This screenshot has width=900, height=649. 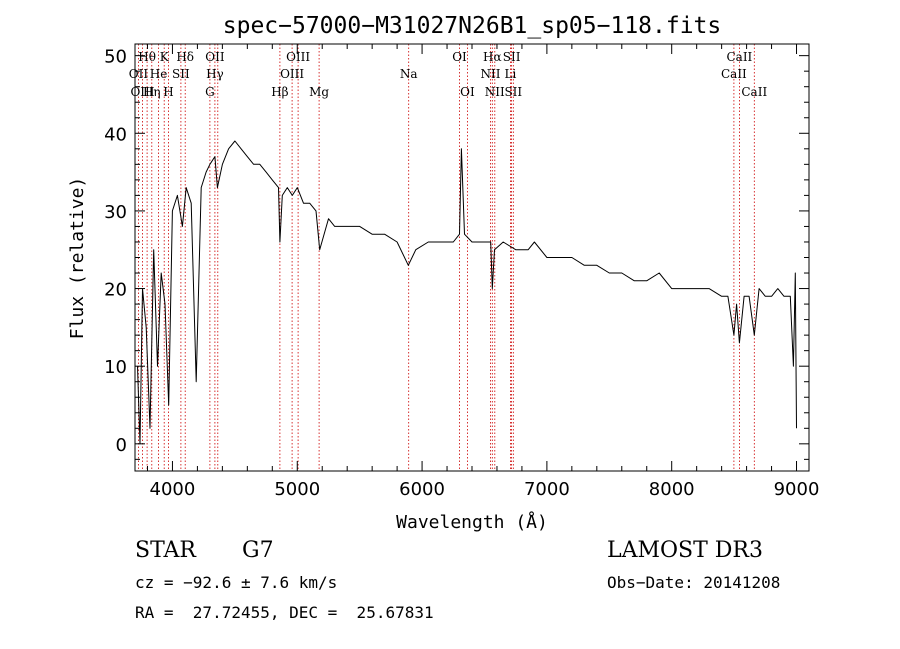 I want to click on x-axis-label: Wavelength (Å), so click(x=472, y=522).